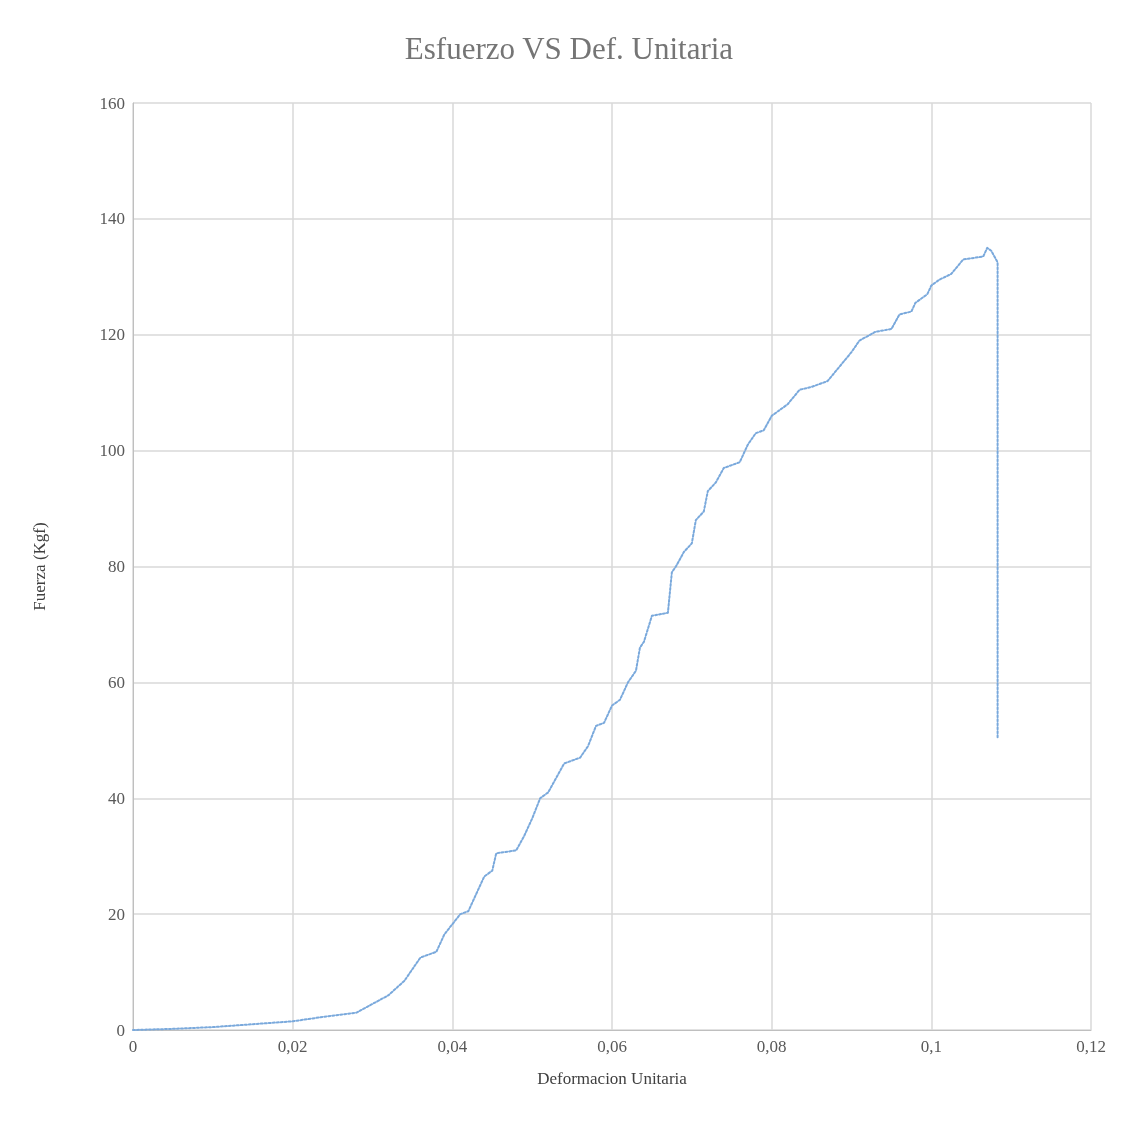  What do you see at coordinates (116, 566) in the screenshot?
I see `y-tick-label: 80` at bounding box center [116, 566].